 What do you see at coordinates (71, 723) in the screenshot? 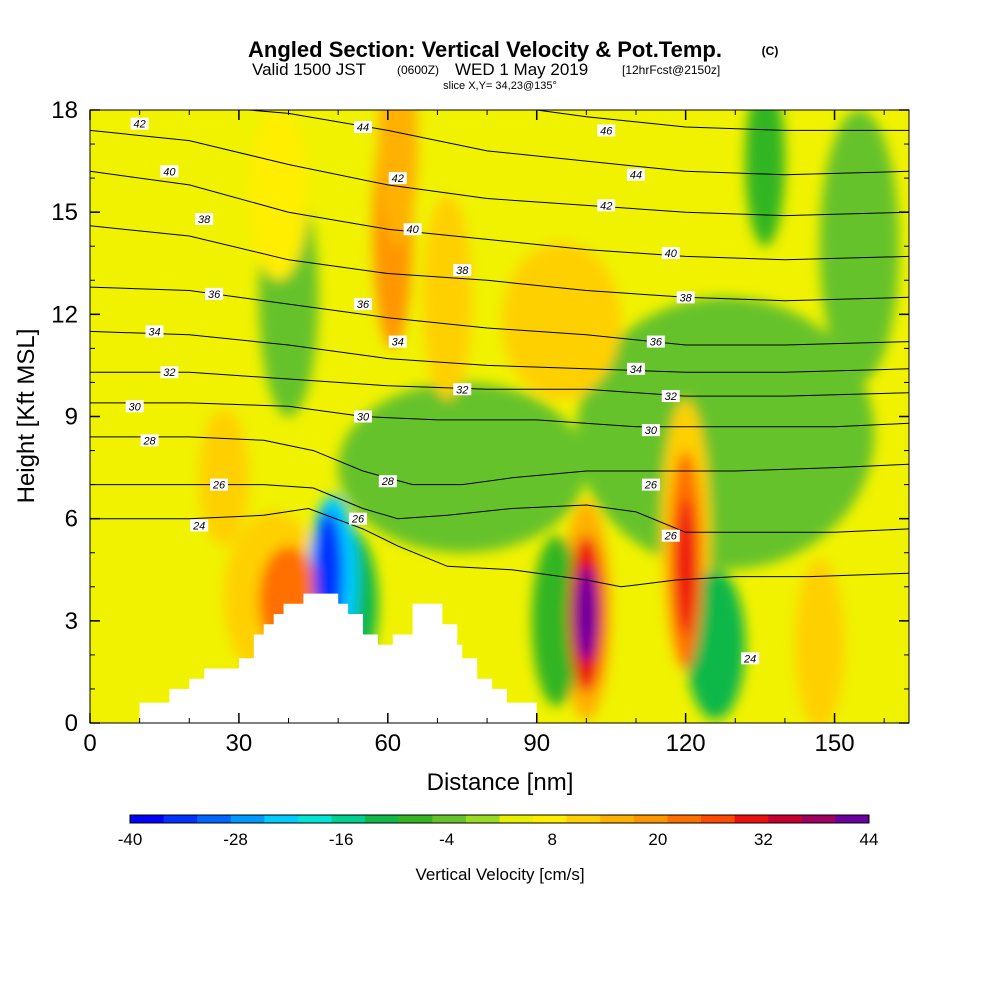
I see `y-tick-label: 0` at bounding box center [71, 723].